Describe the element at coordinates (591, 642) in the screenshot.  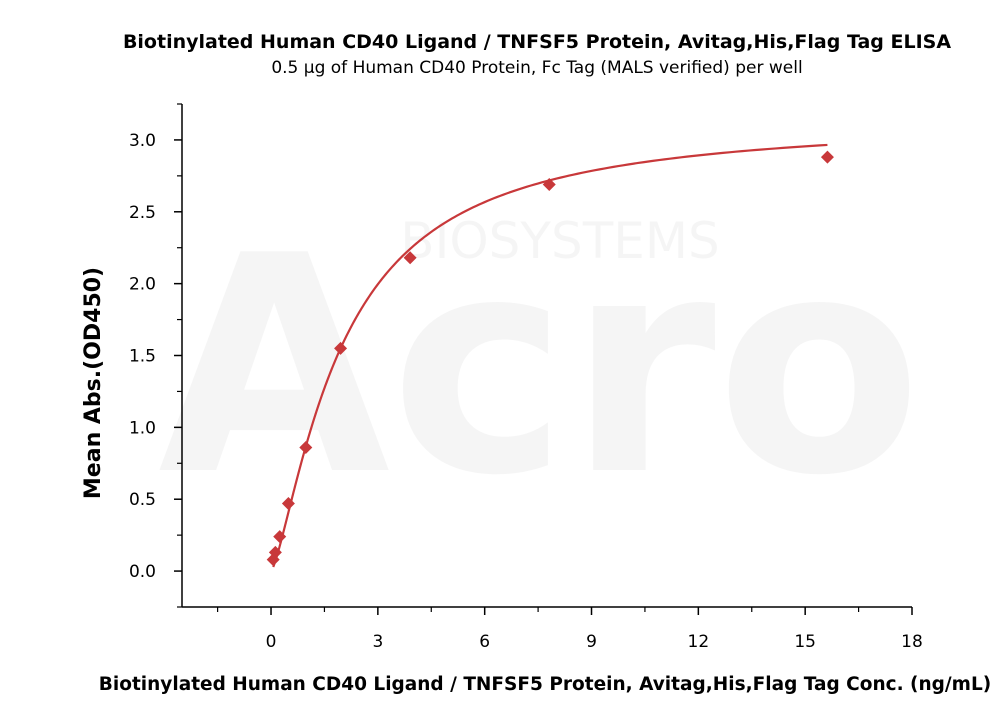
I see `x-tick-label: 9` at that location.